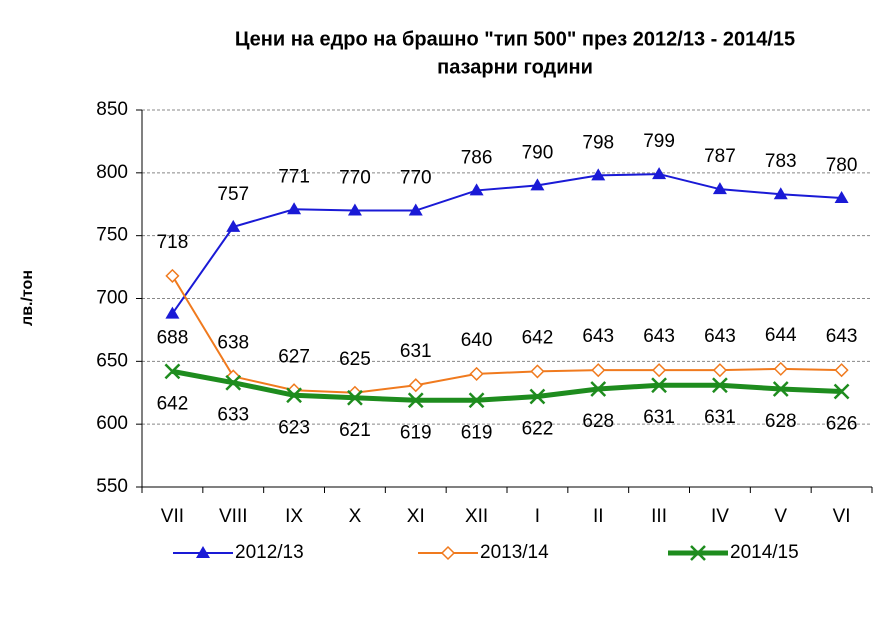 The height and width of the screenshot is (618, 885). Describe the element at coordinates (764, 552) in the screenshot. I see `legend-label: 2014/15` at that location.